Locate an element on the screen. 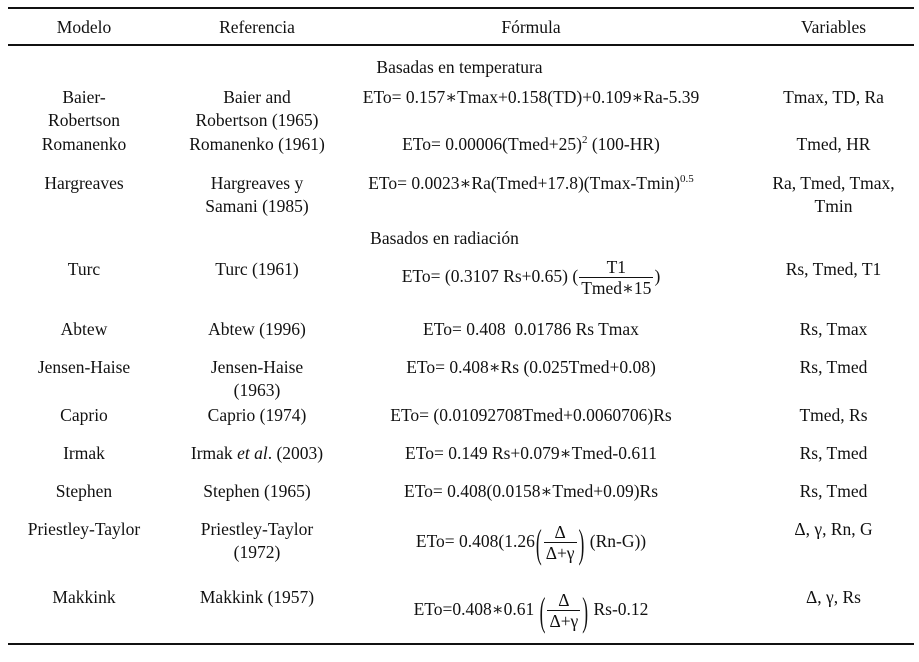  header-variables: Variables is located at coordinates (833, 27).